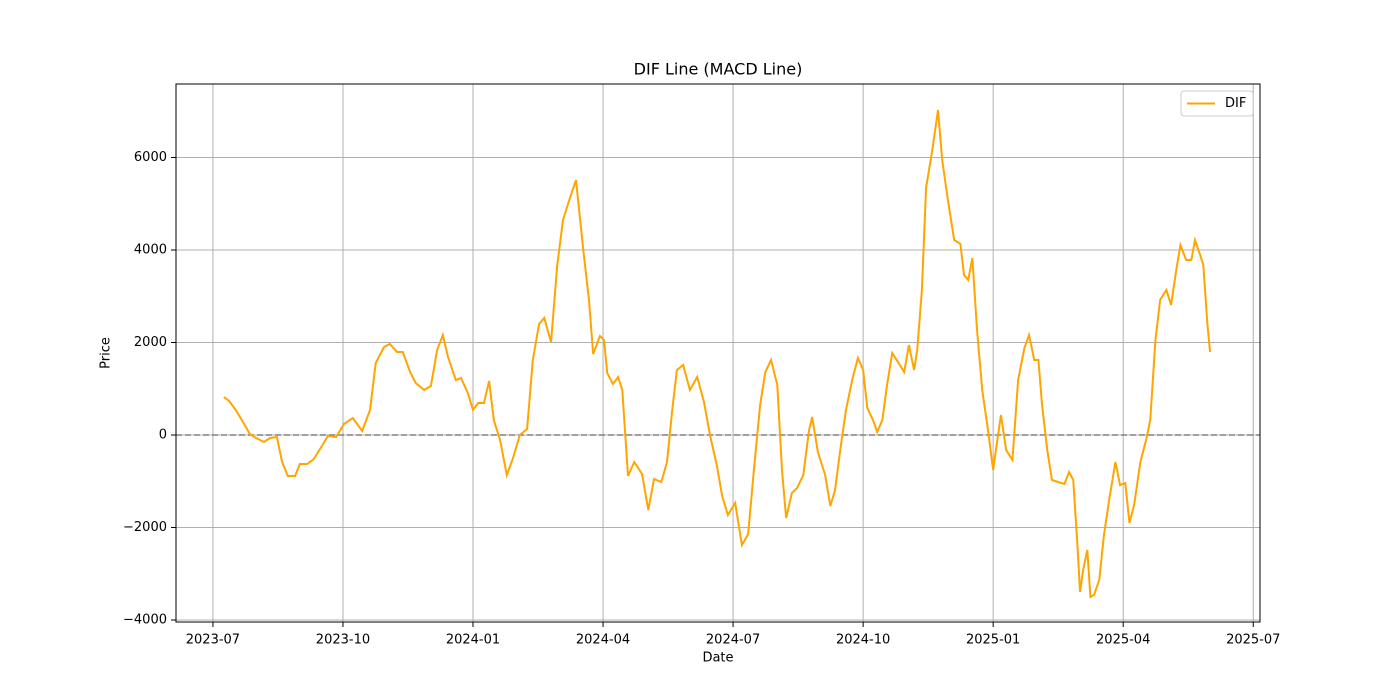  I want to click on x-tick-label: 2024-04, so click(603, 640).